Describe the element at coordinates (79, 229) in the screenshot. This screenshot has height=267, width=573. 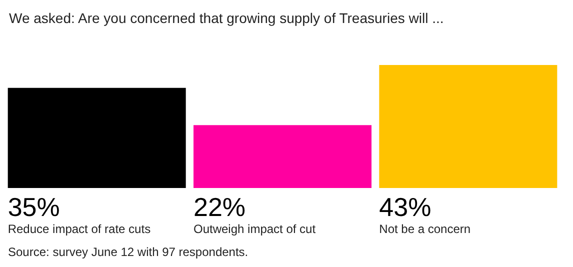
I see `x-tick-label: Reduce impact of rate cuts` at that location.